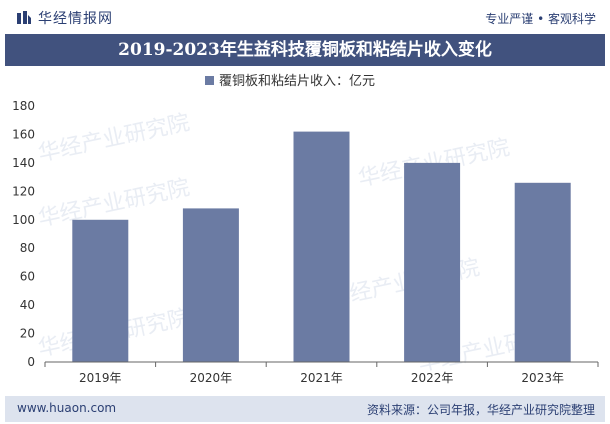  Describe the element at coordinates (23, 106) in the screenshot. I see `y-tick-label: 180` at that location.